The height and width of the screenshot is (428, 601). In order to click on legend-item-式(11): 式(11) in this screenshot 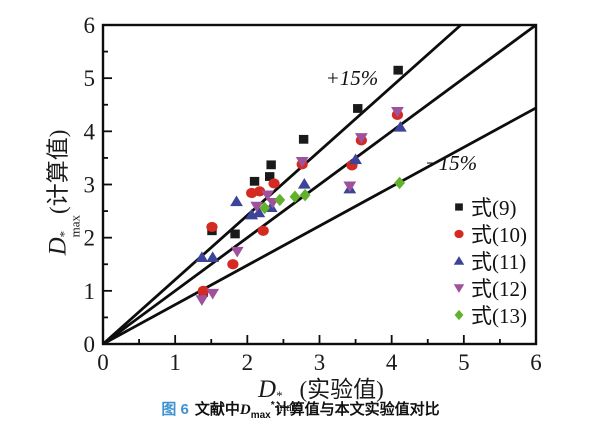, I will do `click(489, 262)`.